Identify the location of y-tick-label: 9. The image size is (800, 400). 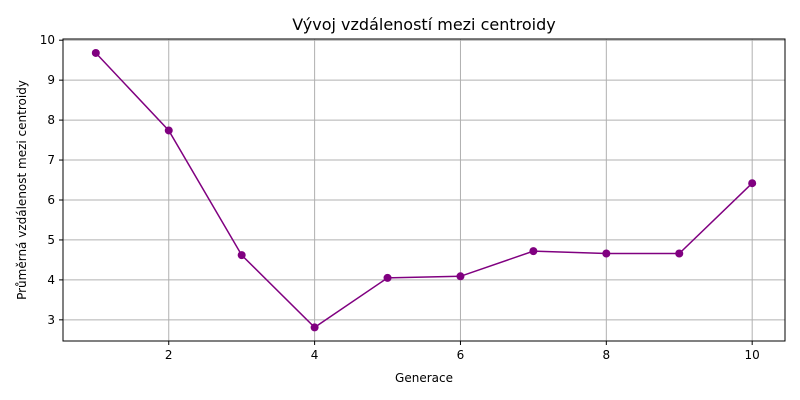
(51, 80).